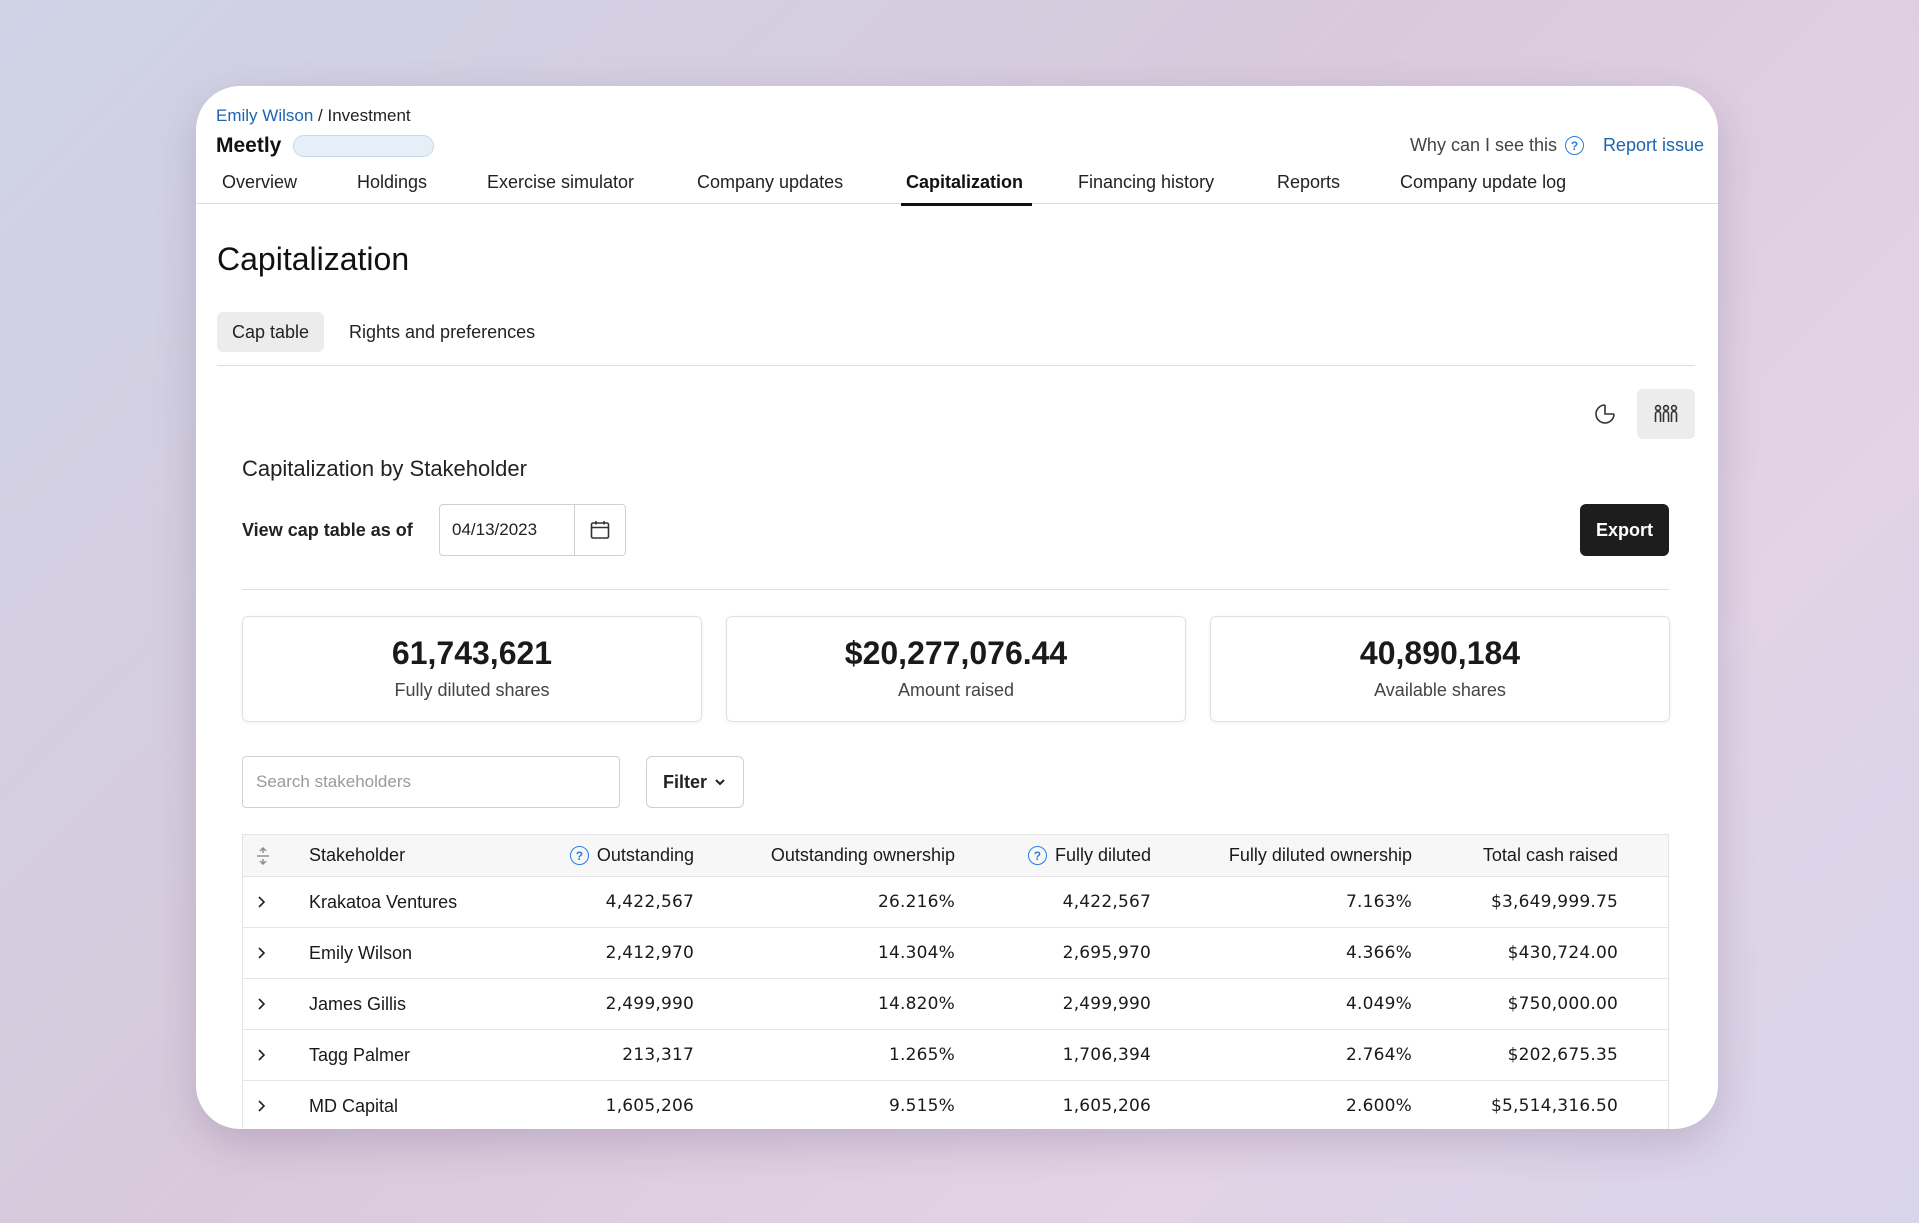  Describe the element at coordinates (1378, 953) in the screenshot. I see `cell-fully-diluted-ownership: 4.366%` at that location.